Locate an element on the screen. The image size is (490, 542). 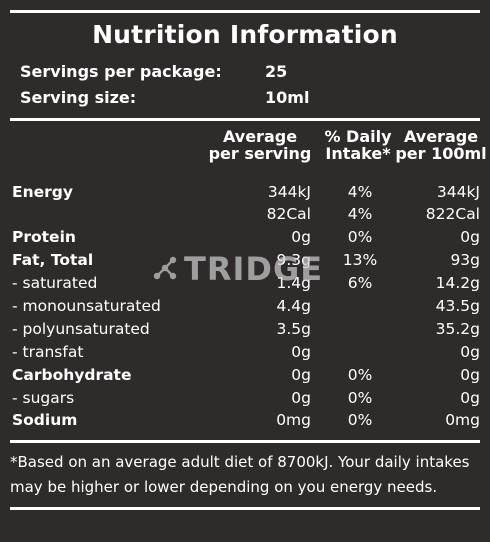
nutrient-label: Sodium is located at coordinates (45, 420).